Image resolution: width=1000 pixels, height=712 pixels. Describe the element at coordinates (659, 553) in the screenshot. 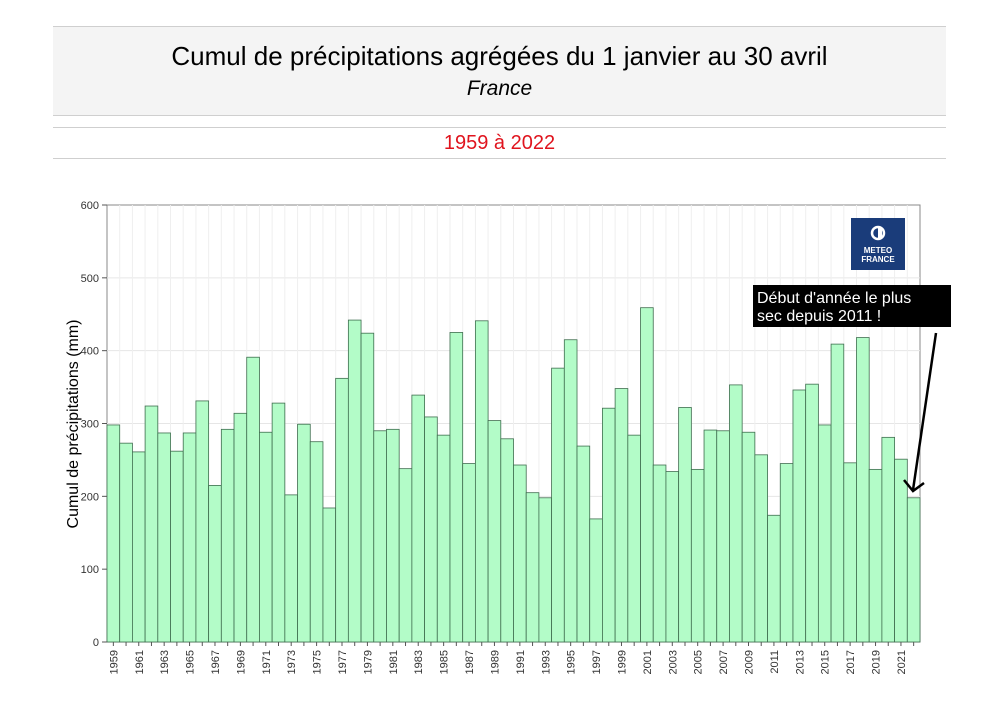

I see `bar-2002` at that location.